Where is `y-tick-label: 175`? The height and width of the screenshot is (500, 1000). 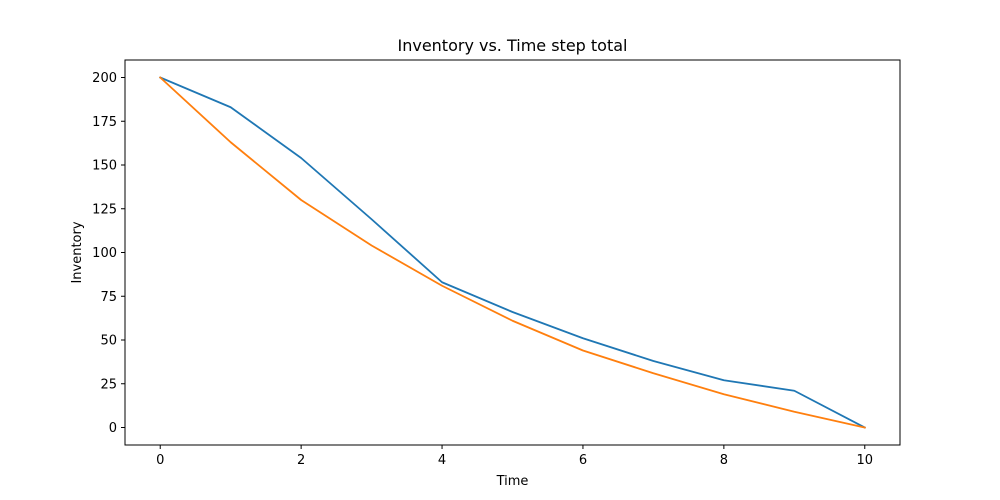 y-tick-label: 175 is located at coordinates (104, 122).